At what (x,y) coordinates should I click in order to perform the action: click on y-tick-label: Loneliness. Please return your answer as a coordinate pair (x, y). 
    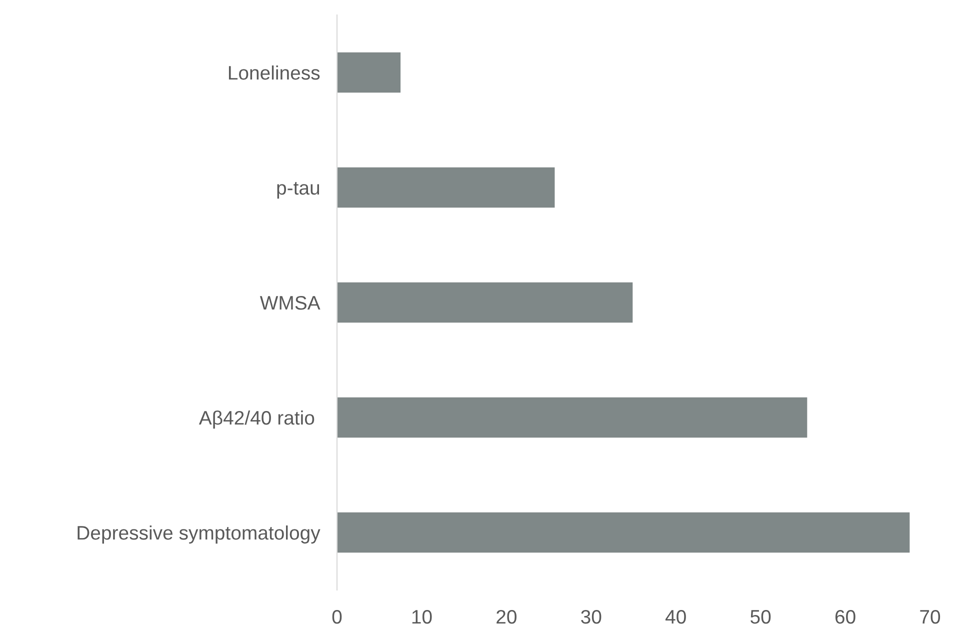
    Looking at the image, I should click on (274, 72).